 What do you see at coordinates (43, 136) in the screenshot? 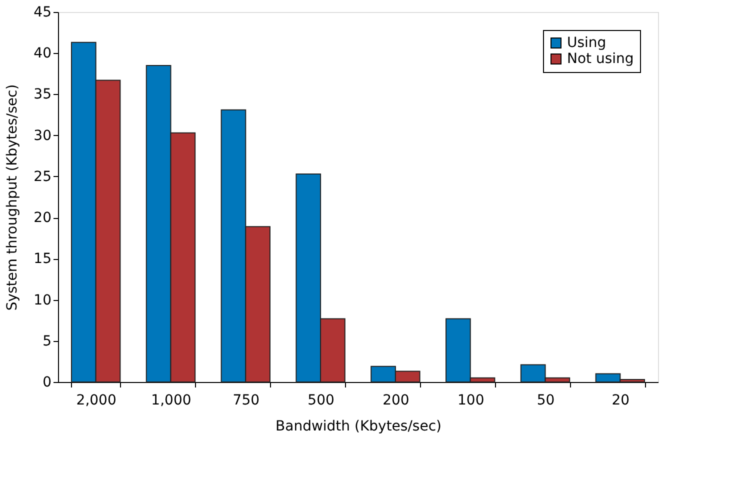
I see `y-tick-label: 30` at bounding box center [43, 136].